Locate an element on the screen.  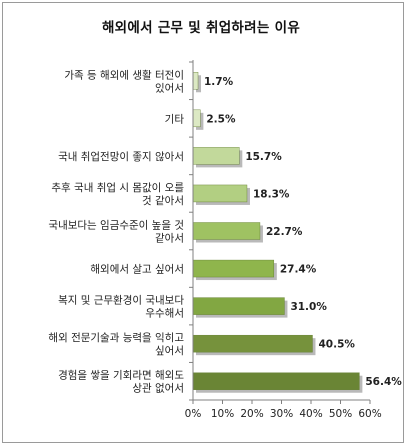
bar-value-label: 22.7% is located at coordinates (284, 232).